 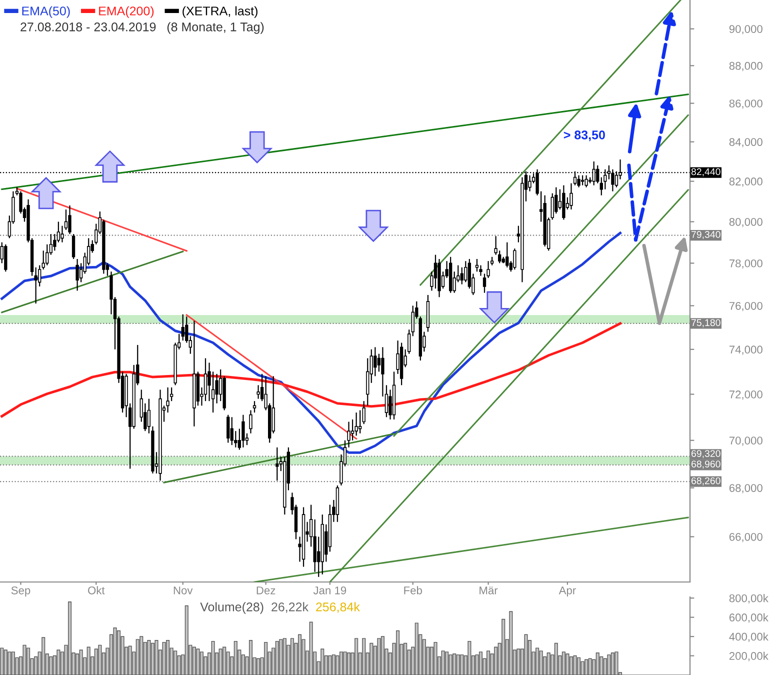 What do you see at coordinates (748, 599) in the screenshot?
I see `y-tick-label: 800,00k` at bounding box center [748, 599].